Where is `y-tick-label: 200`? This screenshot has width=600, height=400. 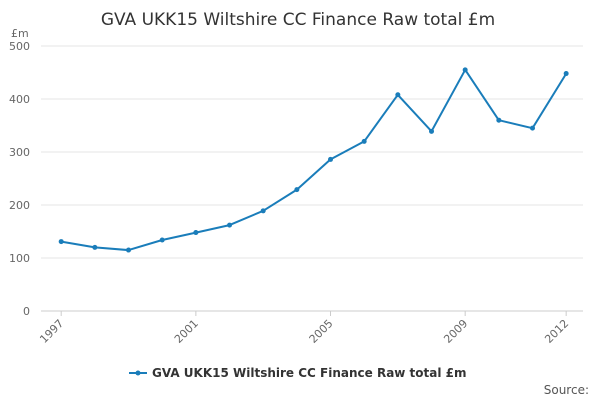
y-tick-label: 200 is located at coordinates (19, 205).